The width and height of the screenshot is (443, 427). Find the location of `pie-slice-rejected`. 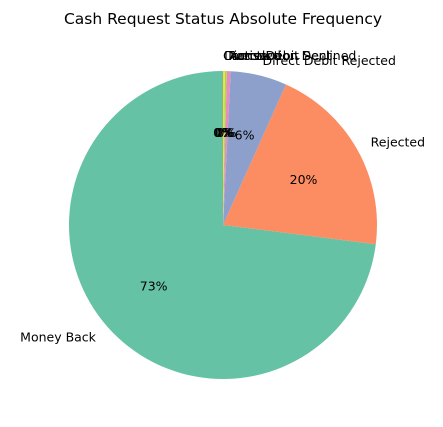

pie-slice-rejected is located at coordinates (300, 164).